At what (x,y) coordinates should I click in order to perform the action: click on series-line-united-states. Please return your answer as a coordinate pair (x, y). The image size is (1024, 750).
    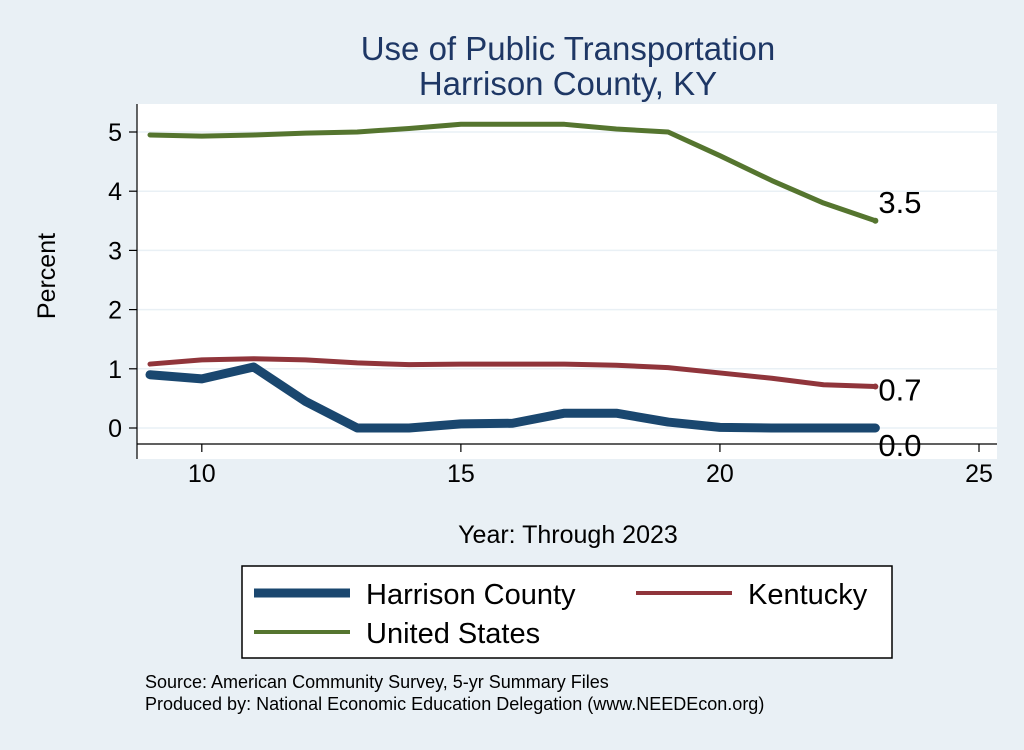
    Looking at the image, I should click on (512, 172).